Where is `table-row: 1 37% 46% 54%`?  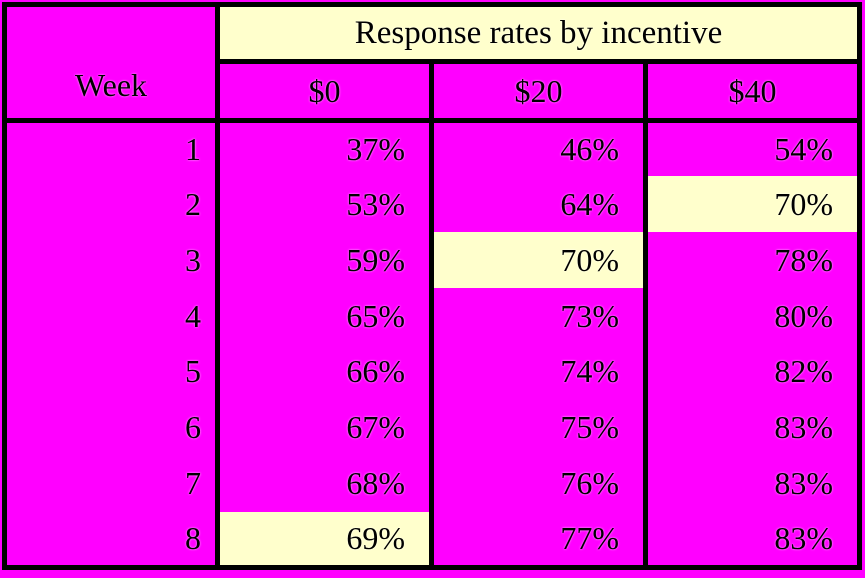
table-row: 1 37% 46% 54% is located at coordinates (432, 148).